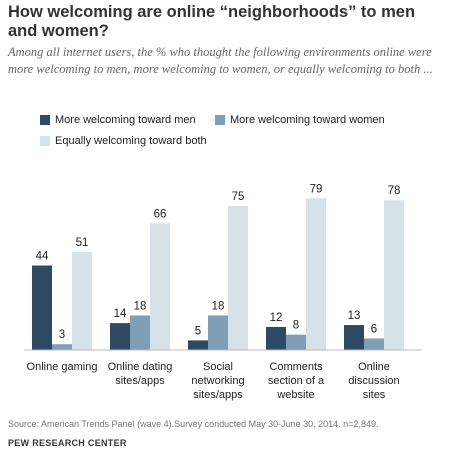  What do you see at coordinates (374, 344) in the screenshot?
I see `bar-online-discussion-women` at bounding box center [374, 344].